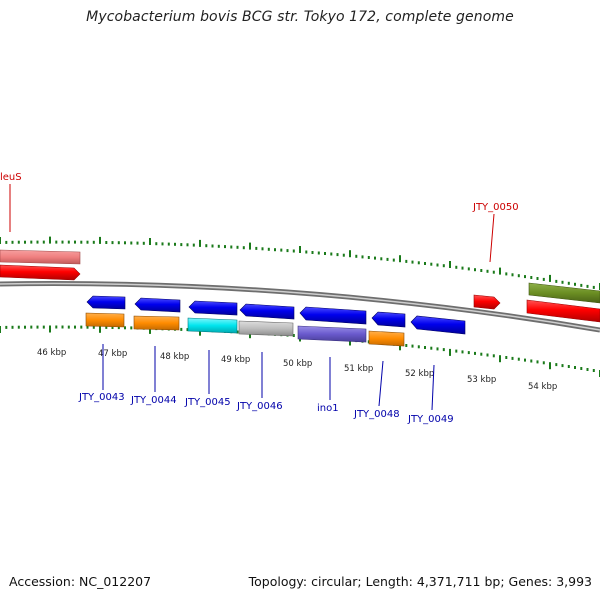 This screenshot has height=600, width=600. What do you see at coordinates (11, 177) in the screenshot?
I see `gene-label: leuS` at bounding box center [11, 177].